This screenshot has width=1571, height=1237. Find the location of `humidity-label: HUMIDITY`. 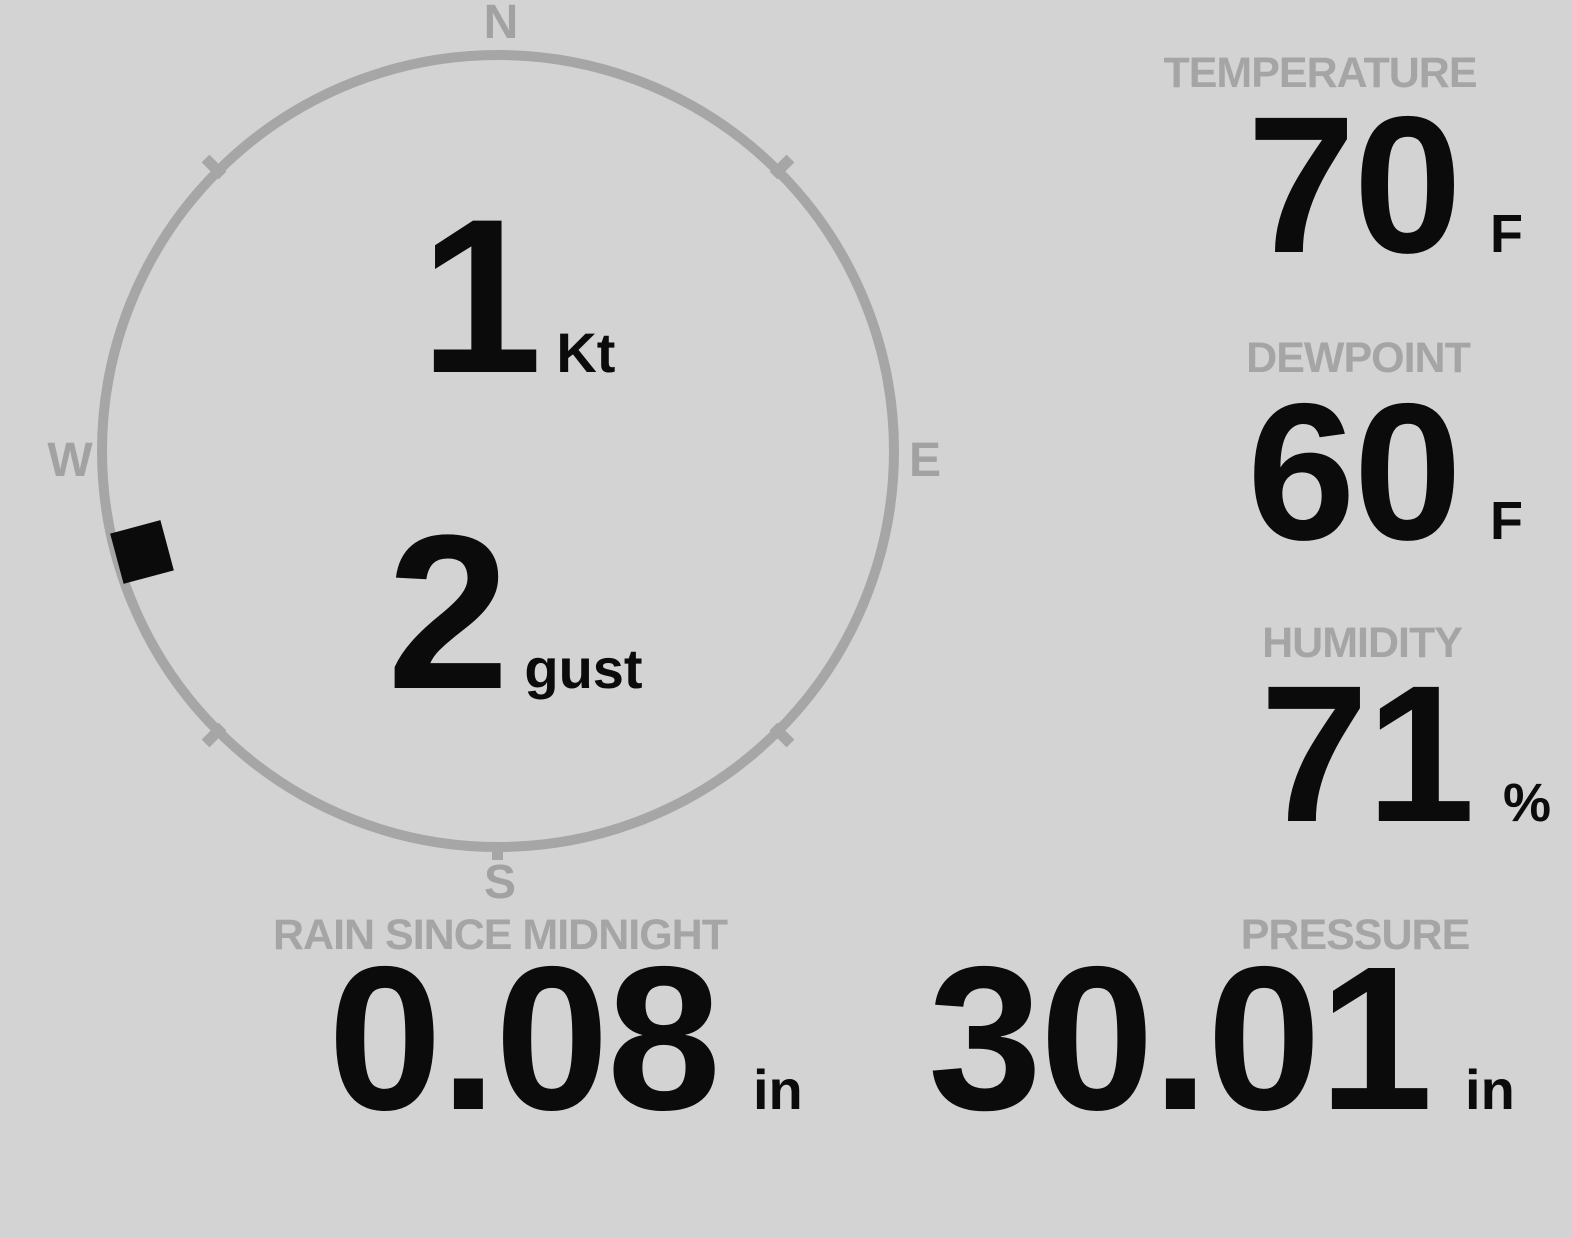

humidity-label: HUMIDITY is located at coordinates (1362, 643).